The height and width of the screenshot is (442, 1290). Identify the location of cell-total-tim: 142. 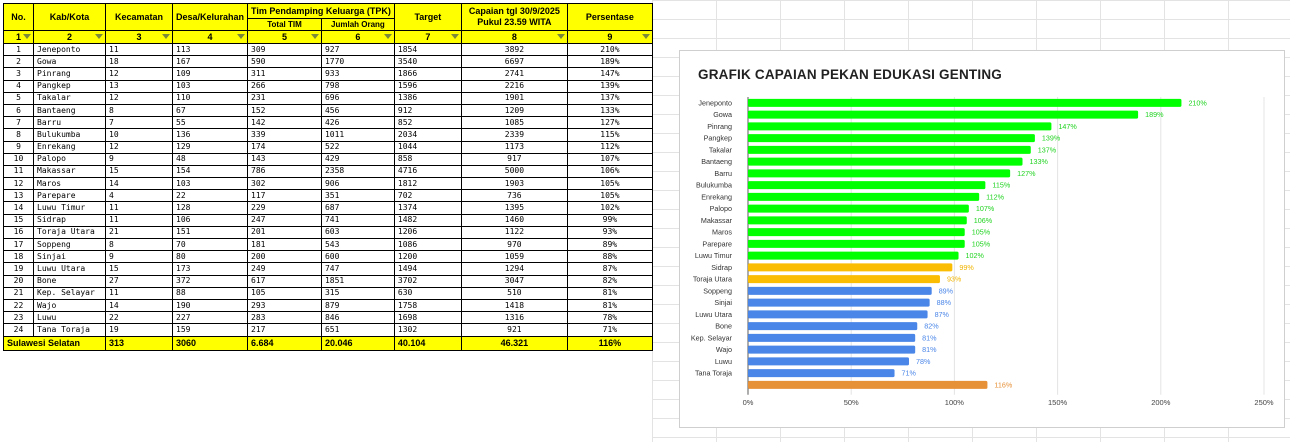
(284, 123).